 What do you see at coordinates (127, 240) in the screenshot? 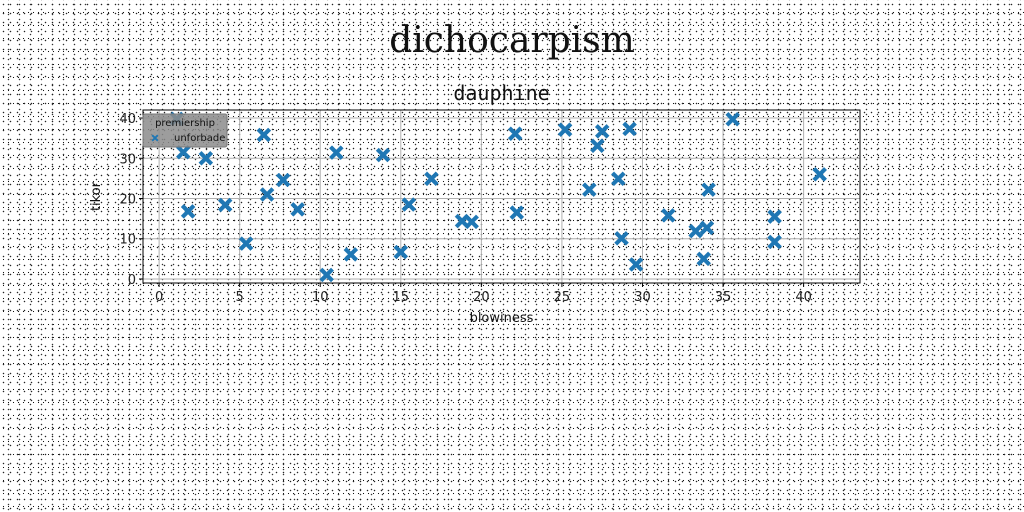
I see `y-tick-label: 10` at bounding box center [127, 240].